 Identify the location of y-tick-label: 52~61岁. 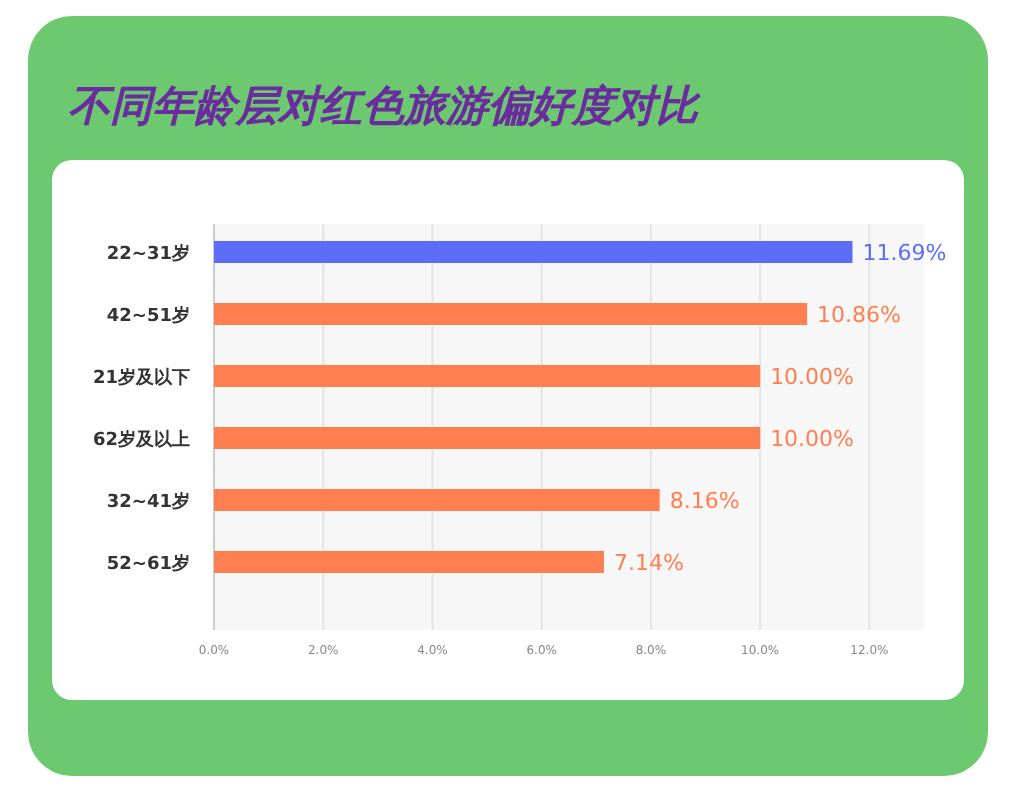
(148, 564).